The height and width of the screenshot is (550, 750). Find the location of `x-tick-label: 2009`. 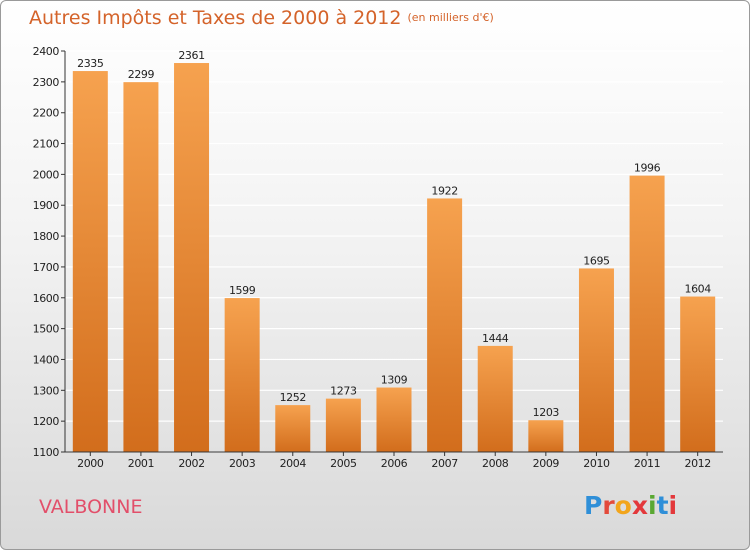

x-tick-label: 2009 is located at coordinates (546, 463).